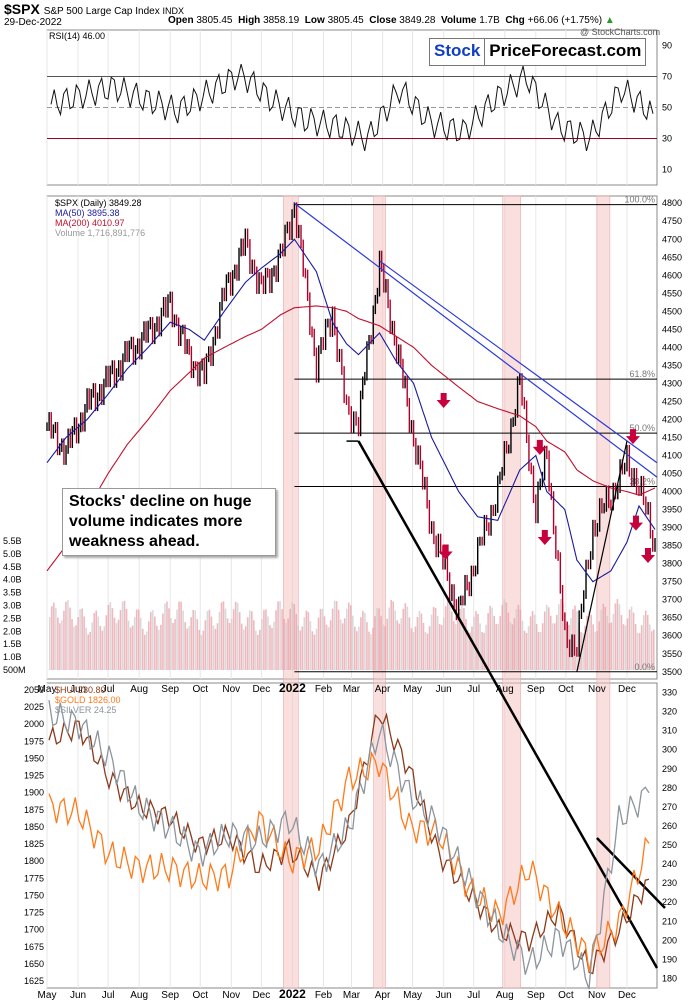 The height and width of the screenshot is (1000, 700). I want to click on spx-x-label: Jun, so click(78, 689).